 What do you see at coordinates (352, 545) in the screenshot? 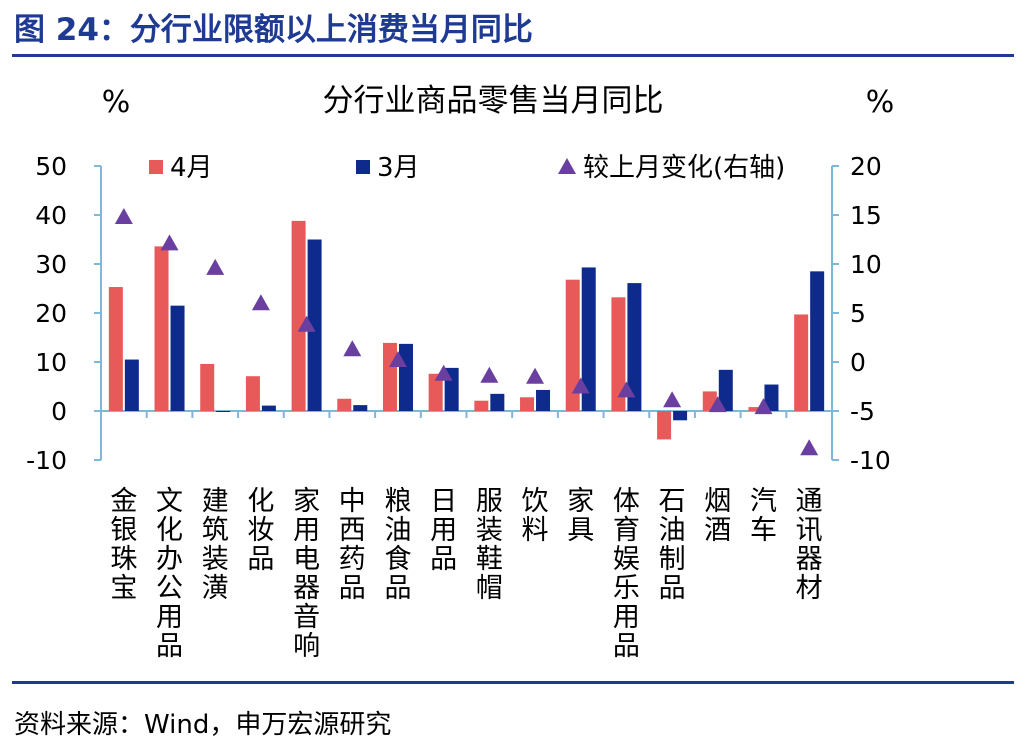
I see `category-label: 中西药品` at bounding box center [352, 545].